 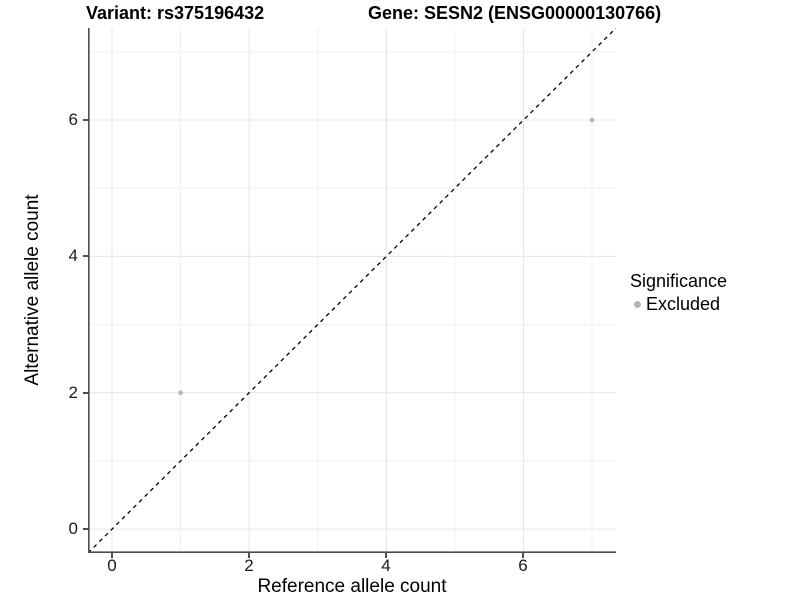 What do you see at coordinates (32, 290) in the screenshot?
I see `y-axis-title: Alternative allele count` at bounding box center [32, 290].